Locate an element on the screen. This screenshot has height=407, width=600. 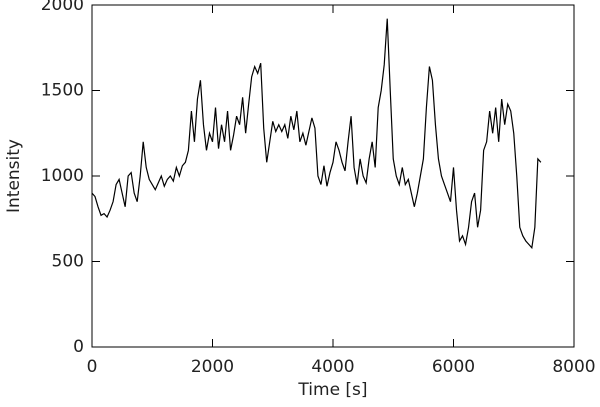
x-tick-label: 2000 is located at coordinates (212, 367).